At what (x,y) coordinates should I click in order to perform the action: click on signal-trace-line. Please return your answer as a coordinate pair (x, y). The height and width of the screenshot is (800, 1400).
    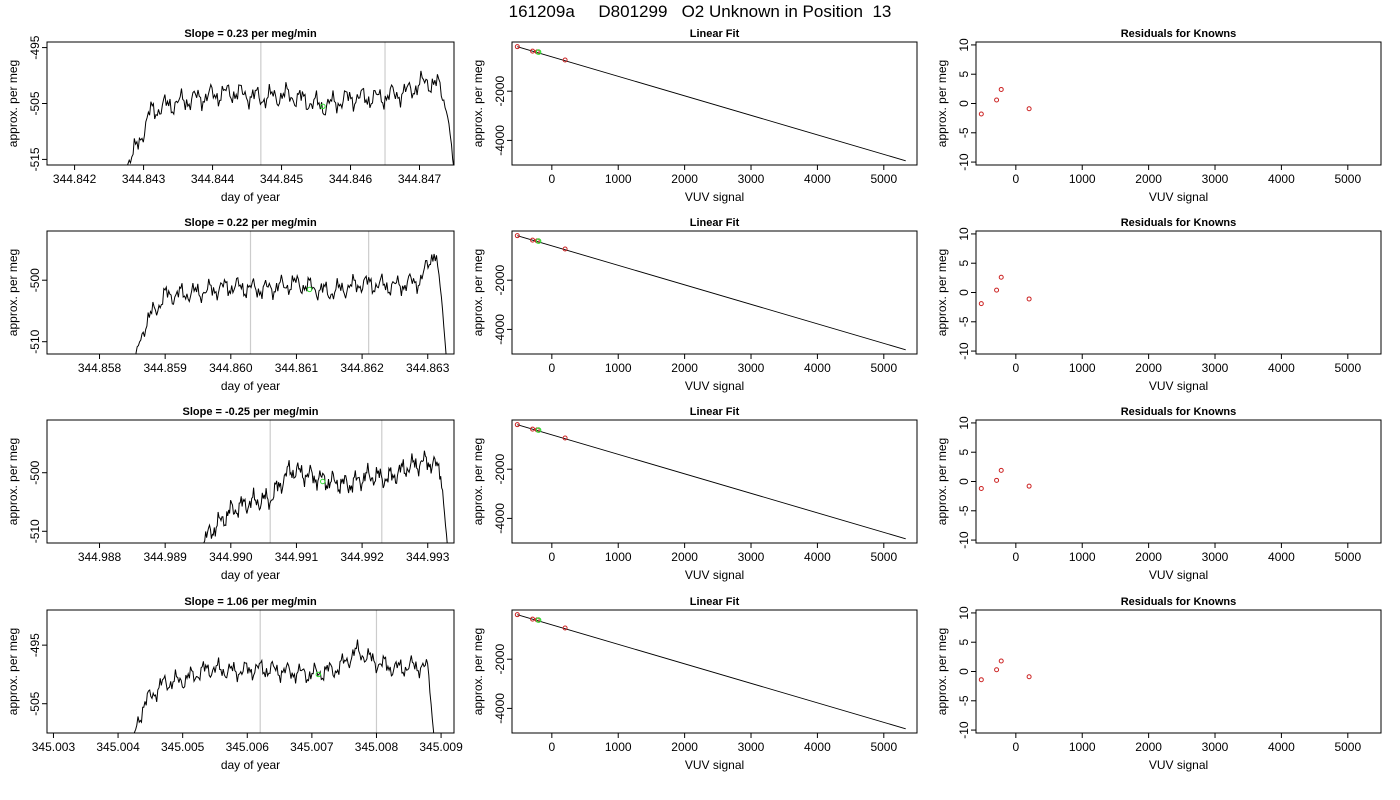
    Looking at the image, I should click on (291, 303).